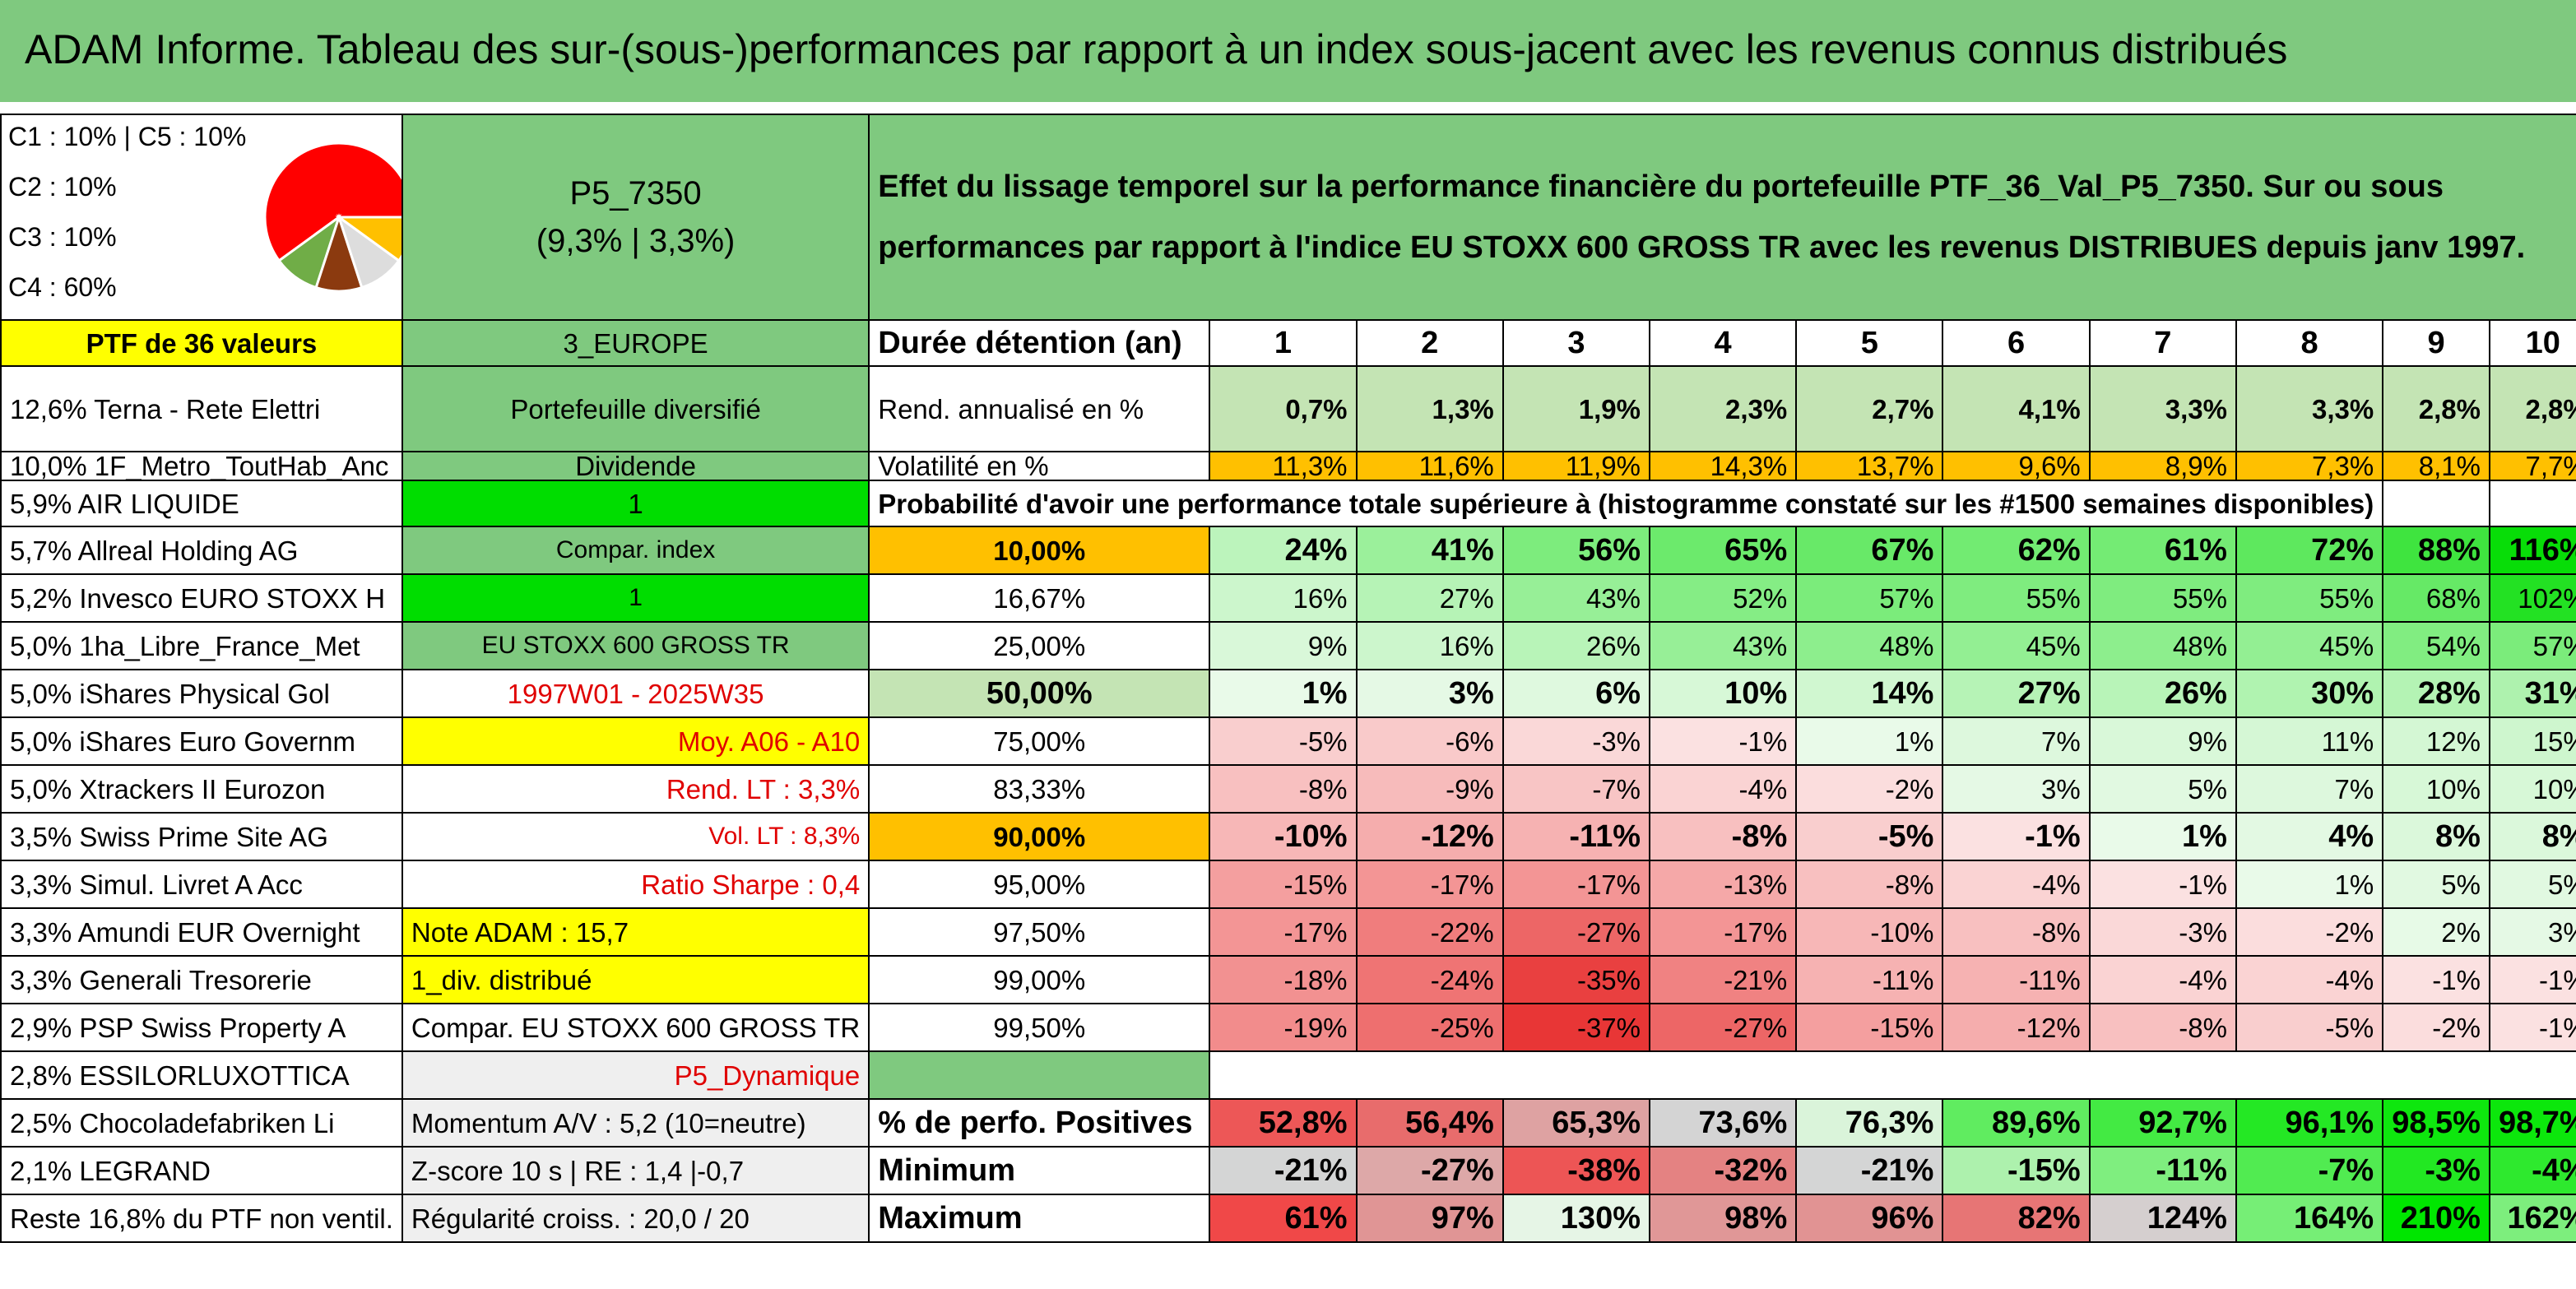  I want to click on max-value: 162%, so click(2532, 1218).